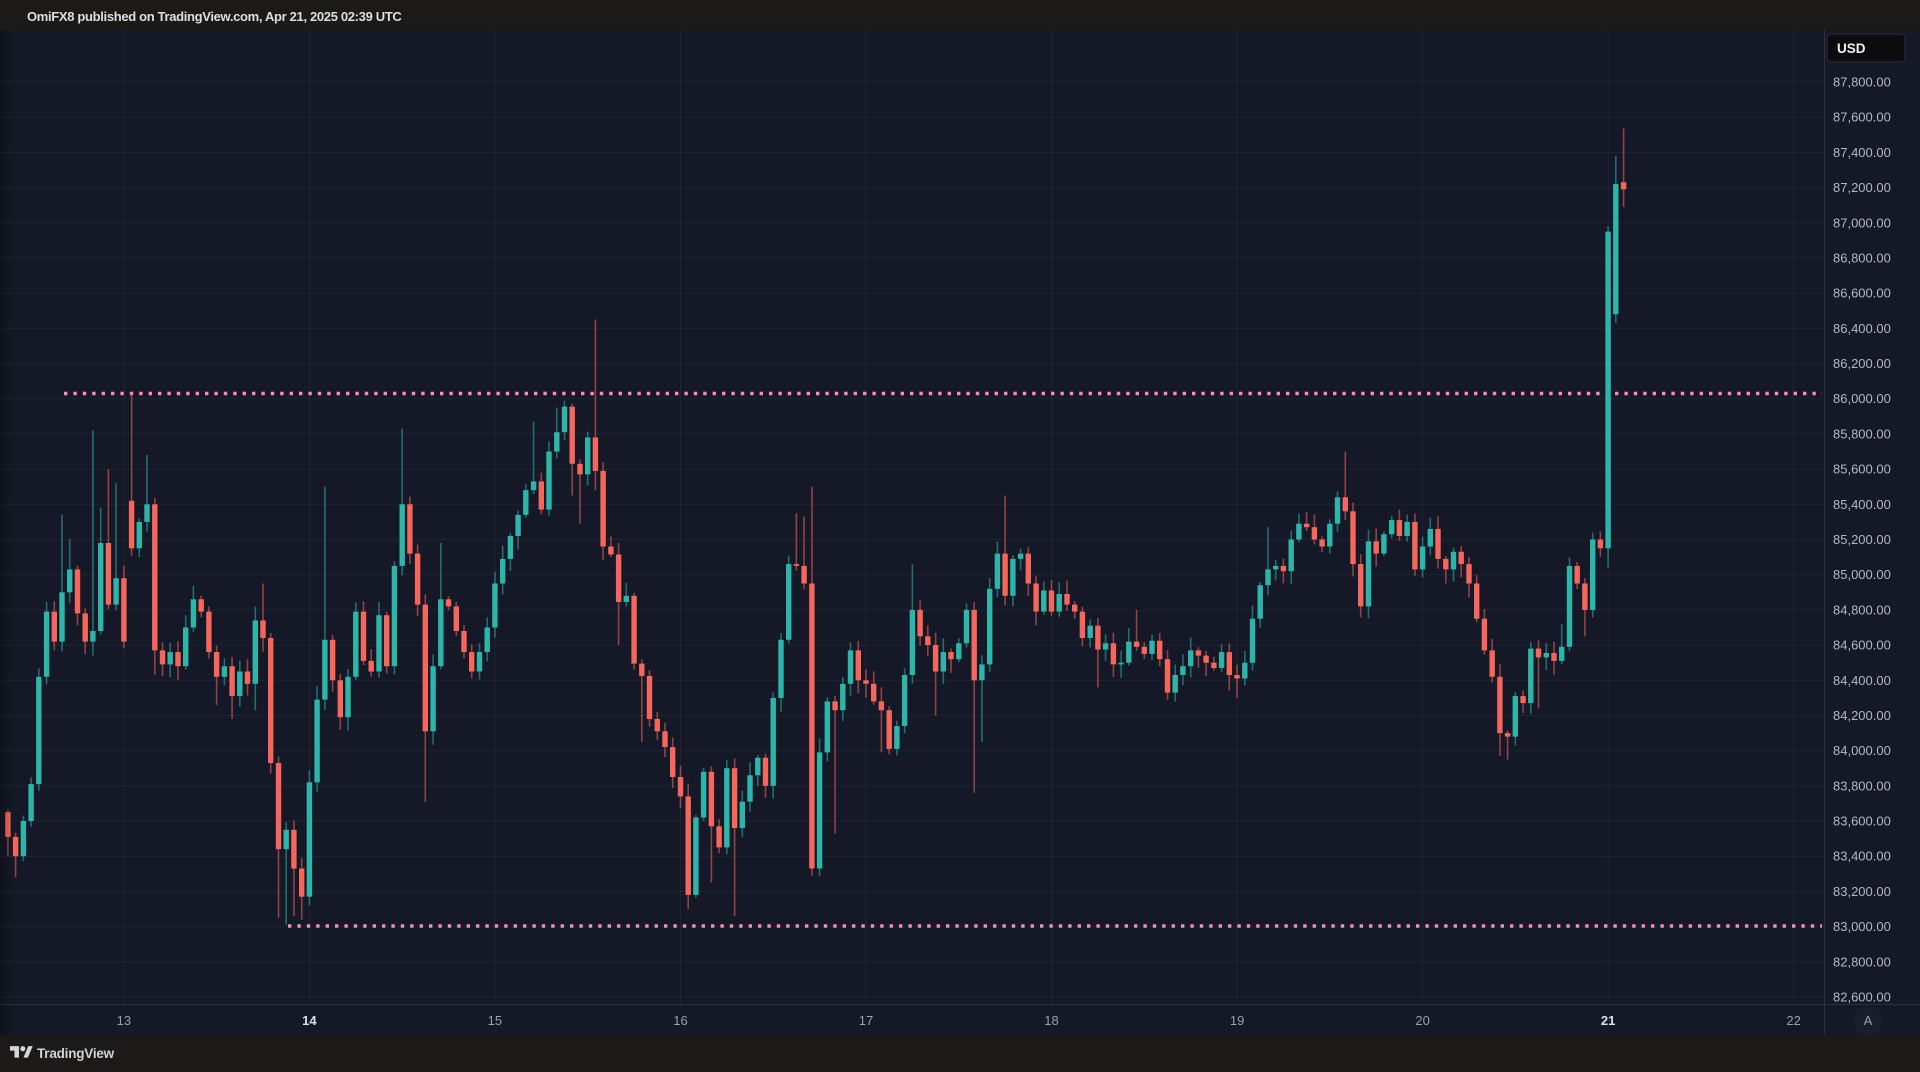  I want to click on svg-text: 19, so click(1237, 1020).